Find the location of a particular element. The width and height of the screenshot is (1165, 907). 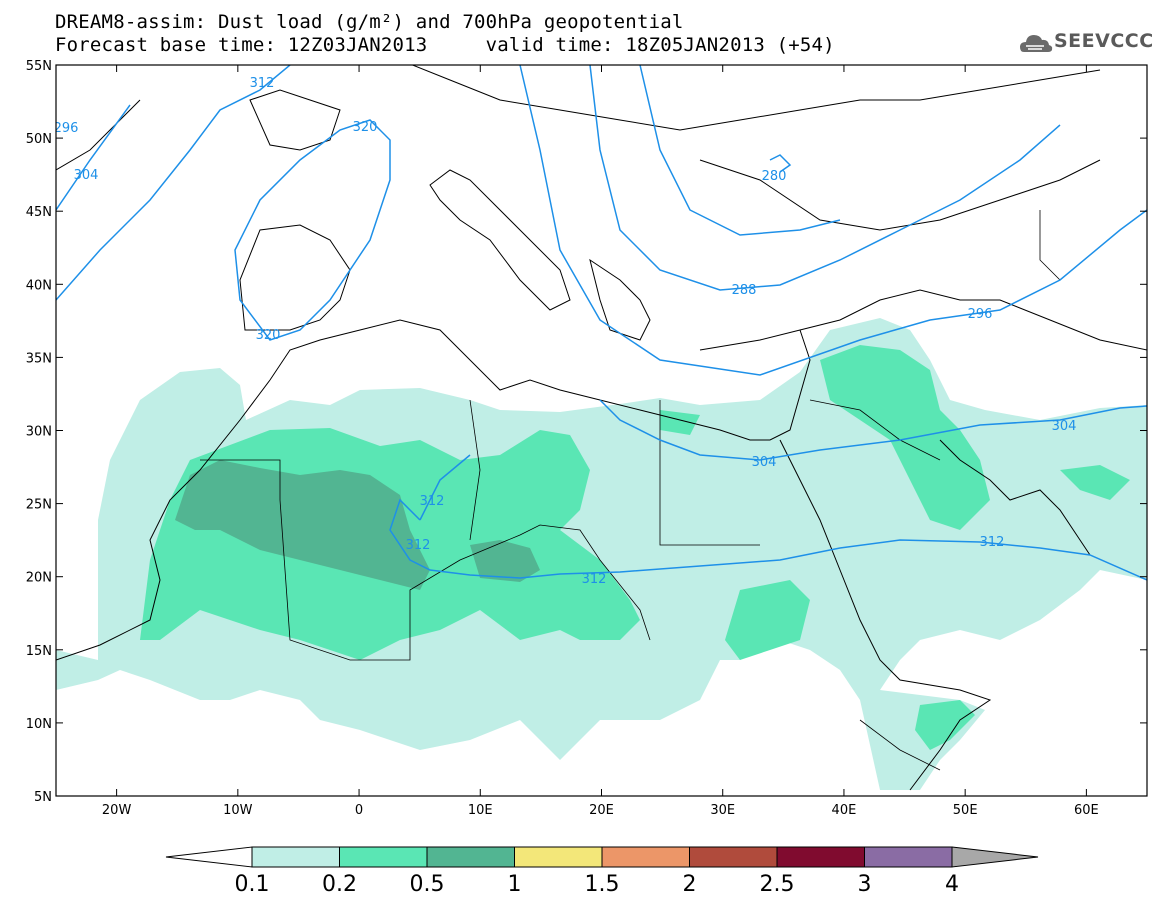

lon-label: 10E is located at coordinates (480, 810).